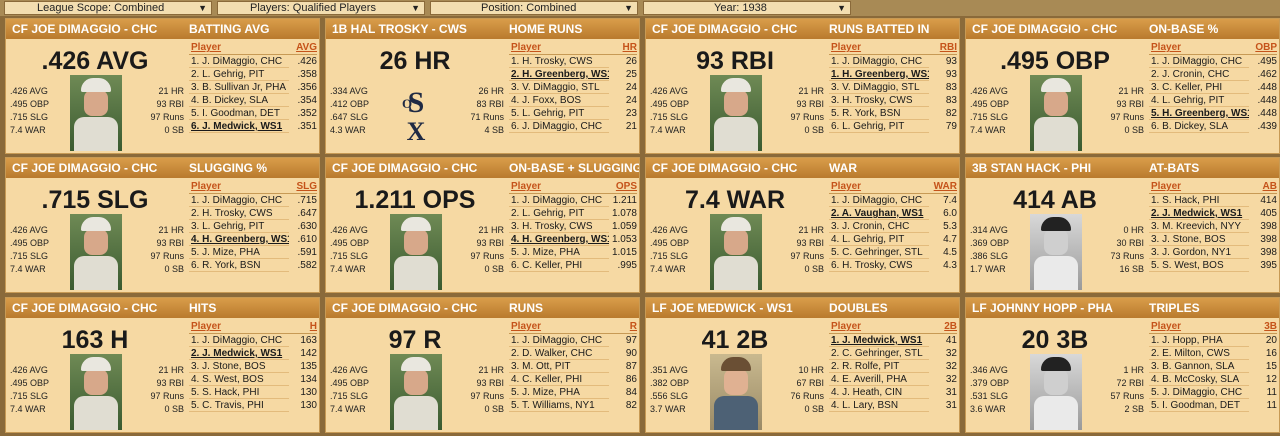  What do you see at coordinates (573, 74) in the screenshot?
I see `leader-row: 2. H. Greenberg, WS1 25` at bounding box center [573, 74].